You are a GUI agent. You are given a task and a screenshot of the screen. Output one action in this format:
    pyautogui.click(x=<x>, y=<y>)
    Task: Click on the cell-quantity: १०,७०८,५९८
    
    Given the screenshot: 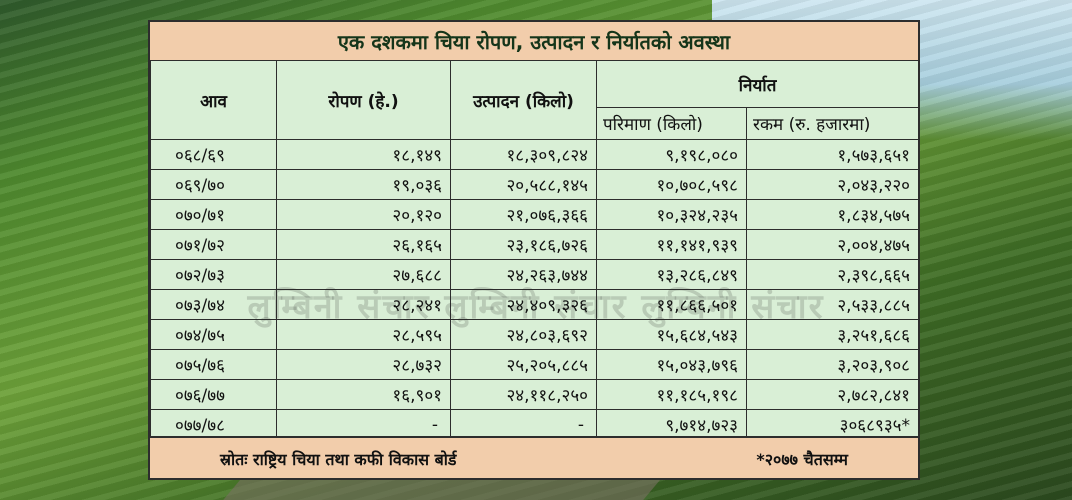 What is the action you would take?
    pyautogui.click(x=671, y=184)
    